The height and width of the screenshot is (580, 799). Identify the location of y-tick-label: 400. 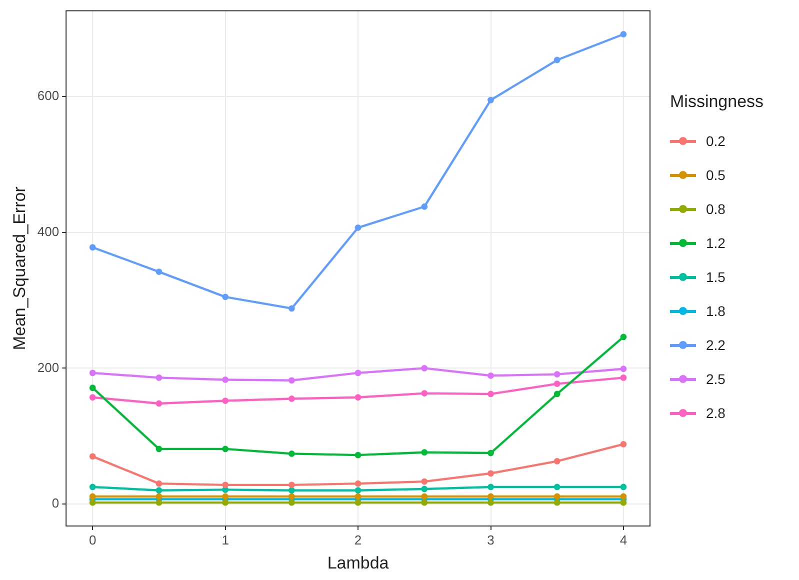
(48, 231).